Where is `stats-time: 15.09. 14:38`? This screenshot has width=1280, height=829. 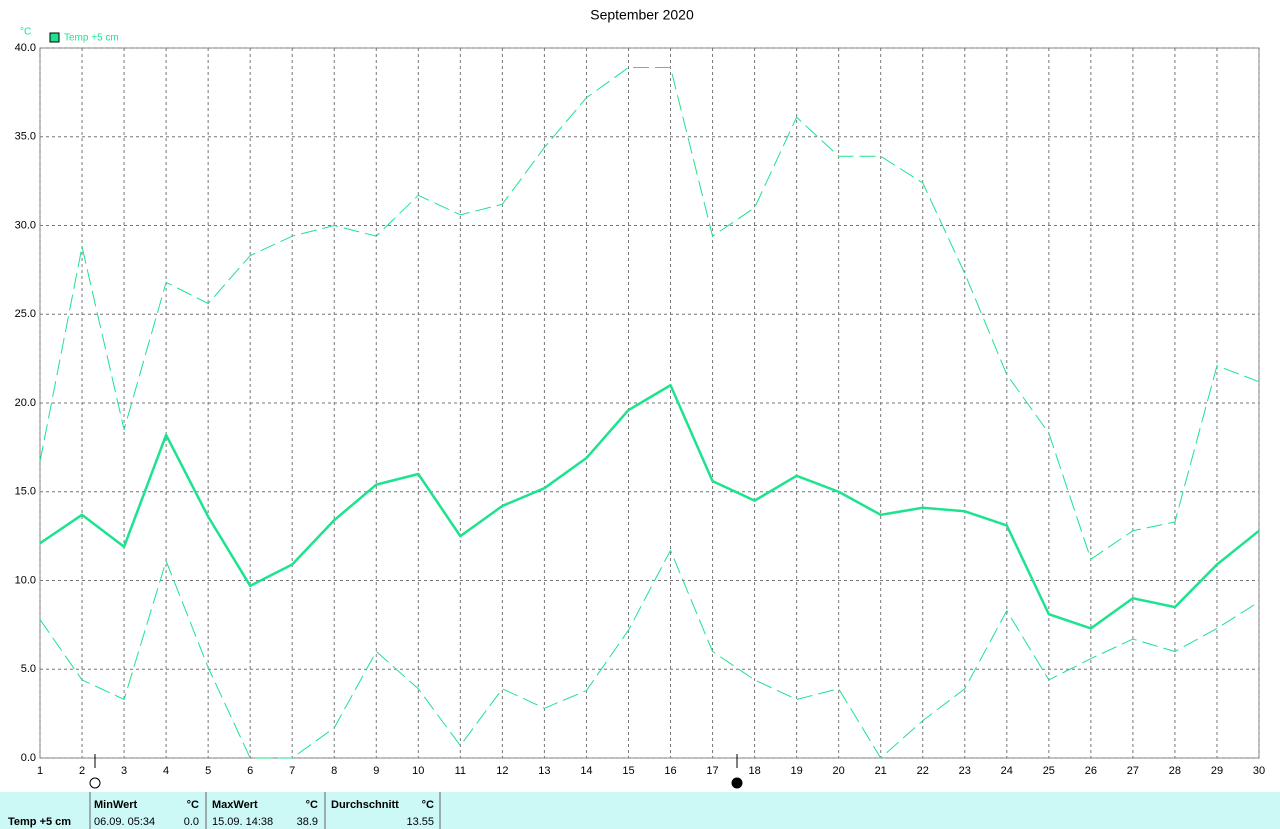
stats-time: 15.09. 14:38 is located at coordinates (242, 822).